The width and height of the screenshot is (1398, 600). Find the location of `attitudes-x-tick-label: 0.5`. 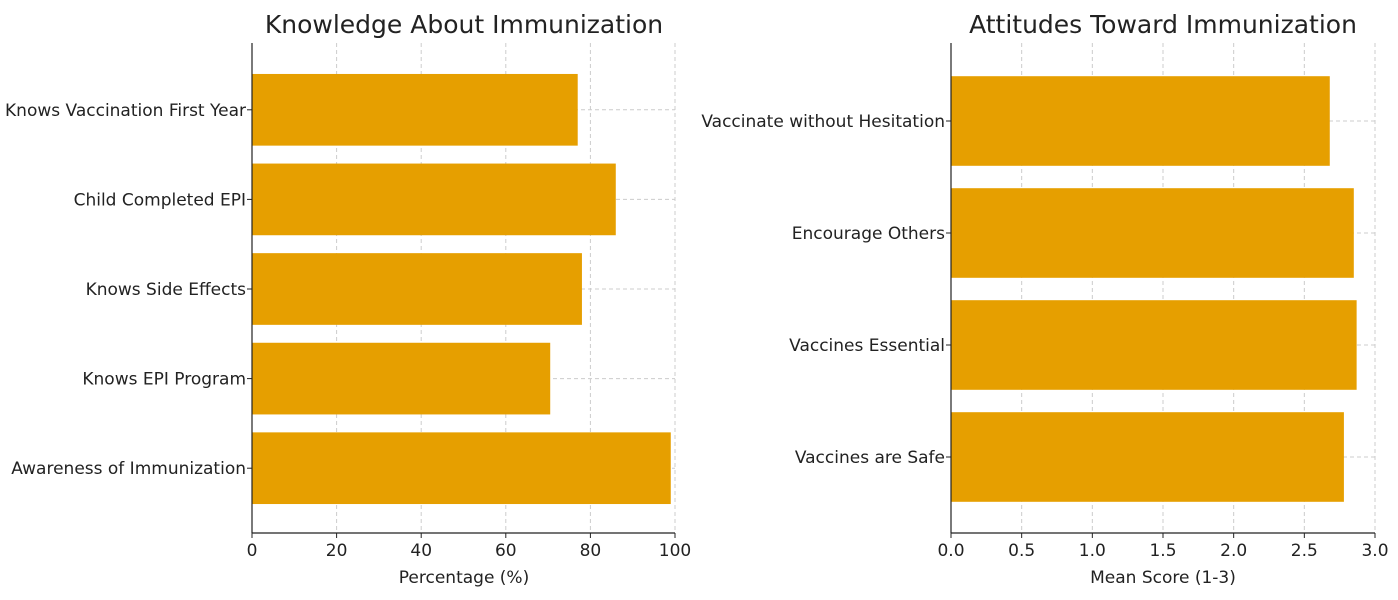

attitudes-x-tick-label: 0.5 is located at coordinates (1021, 551).